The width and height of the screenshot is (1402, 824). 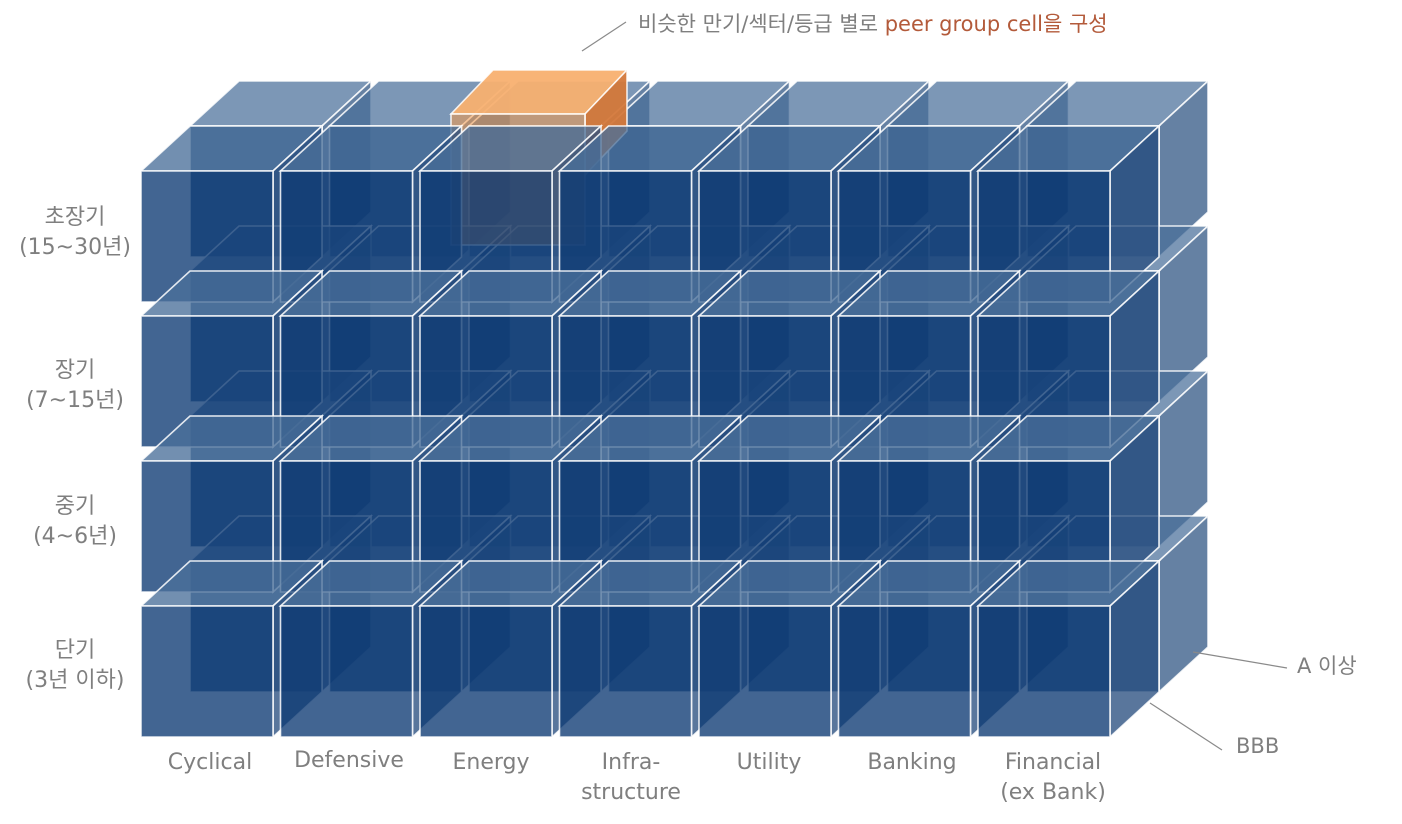 I want to click on row-label-short: 단기 (3년 이하), so click(x=75, y=666).